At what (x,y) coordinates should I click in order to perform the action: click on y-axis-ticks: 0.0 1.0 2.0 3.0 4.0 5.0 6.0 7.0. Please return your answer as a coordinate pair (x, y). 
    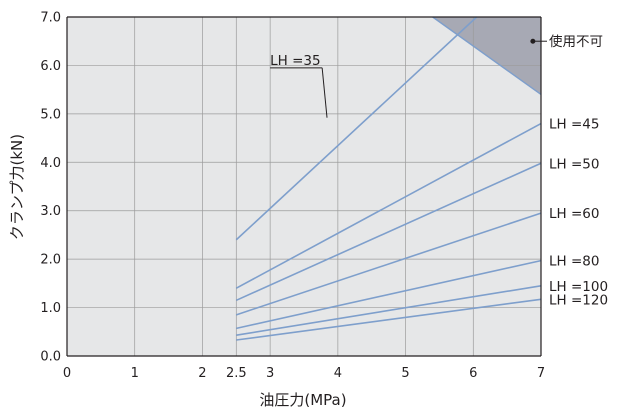
    Looking at the image, I should click on (50, 188).